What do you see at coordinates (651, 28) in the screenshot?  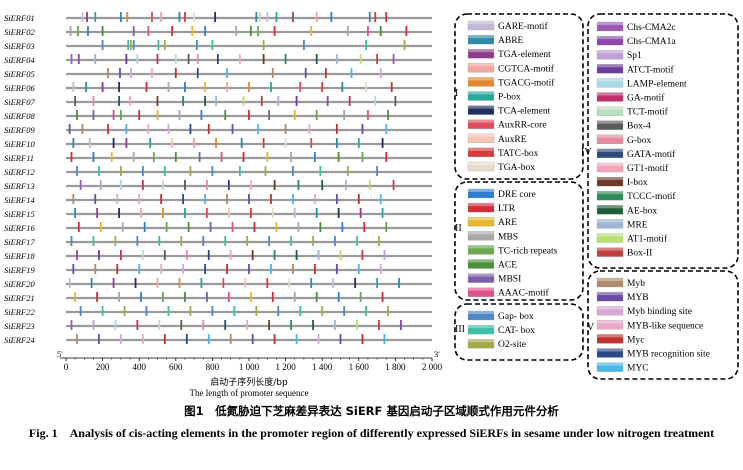 I see `legend-label: Chs-CMA2c` at bounding box center [651, 28].